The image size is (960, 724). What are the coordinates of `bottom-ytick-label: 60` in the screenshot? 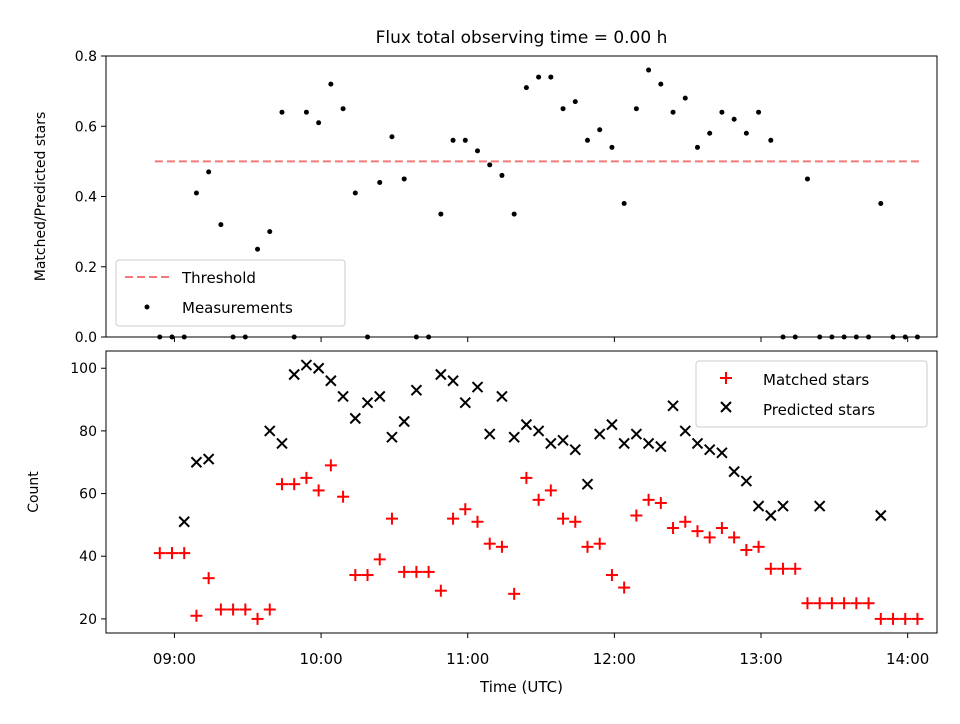 It's located at (88, 495).